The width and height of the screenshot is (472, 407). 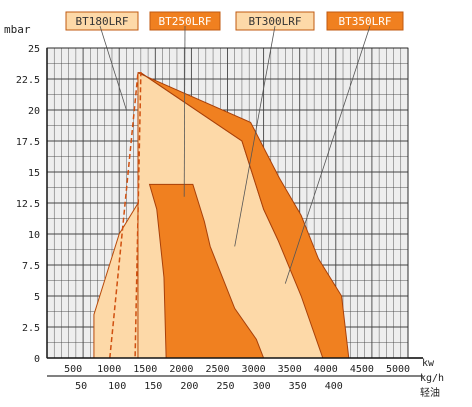 I want to click on x-tick-label-kgh: 300, so click(x=262, y=386).